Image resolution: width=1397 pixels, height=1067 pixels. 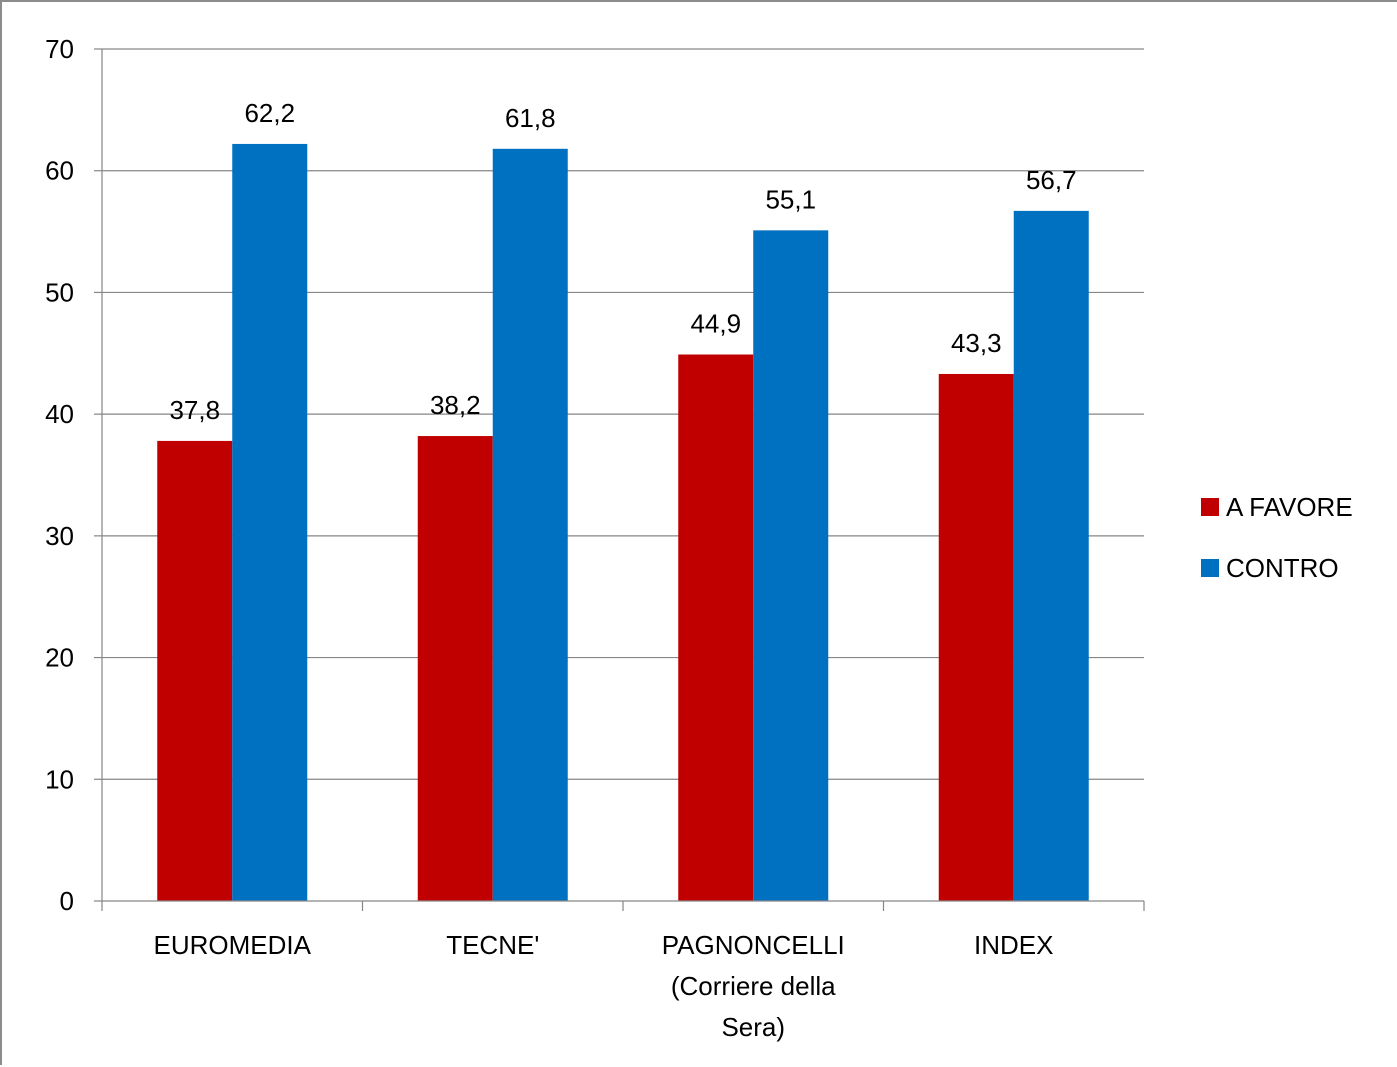 I want to click on y-tick-label: 20, so click(x=59, y=658).